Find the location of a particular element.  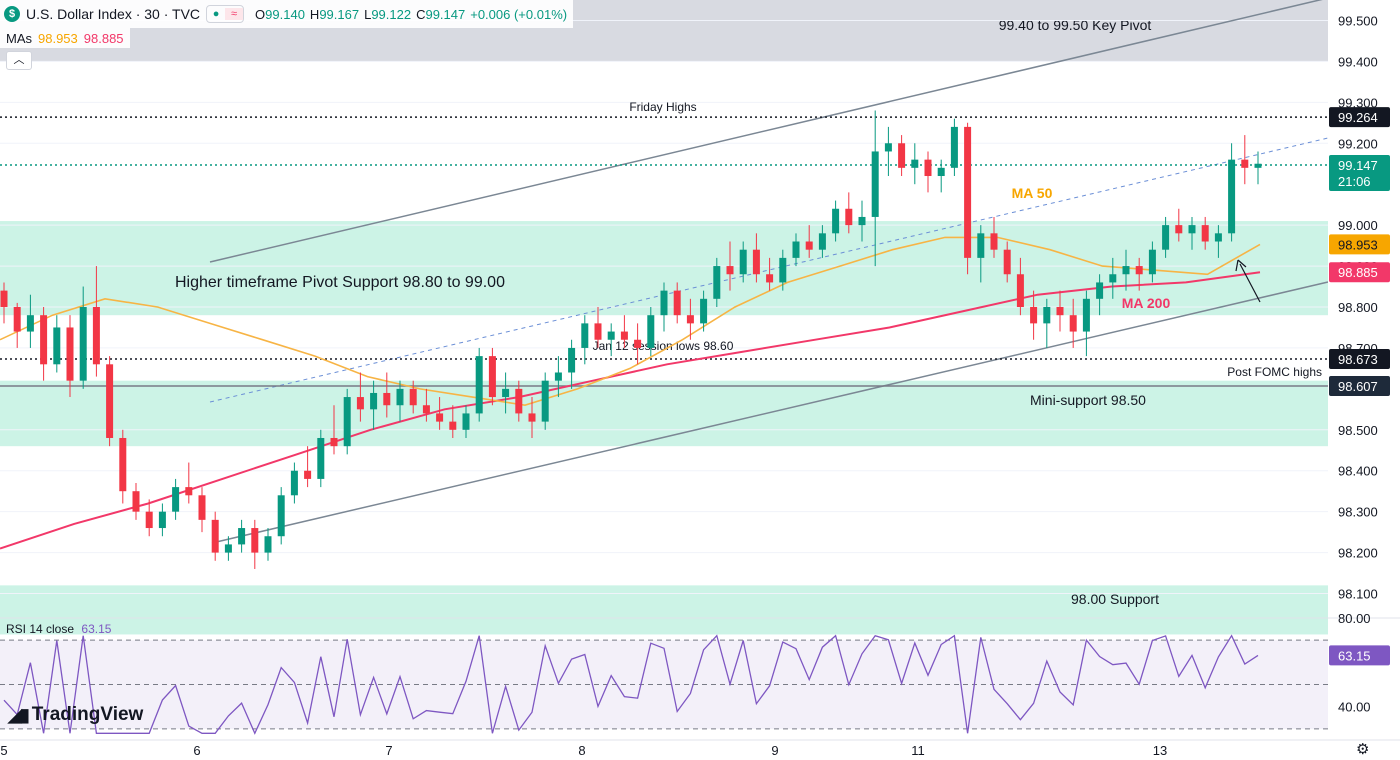

rsi-legend: RSI 14 close 63.15 is located at coordinates (58, 629).